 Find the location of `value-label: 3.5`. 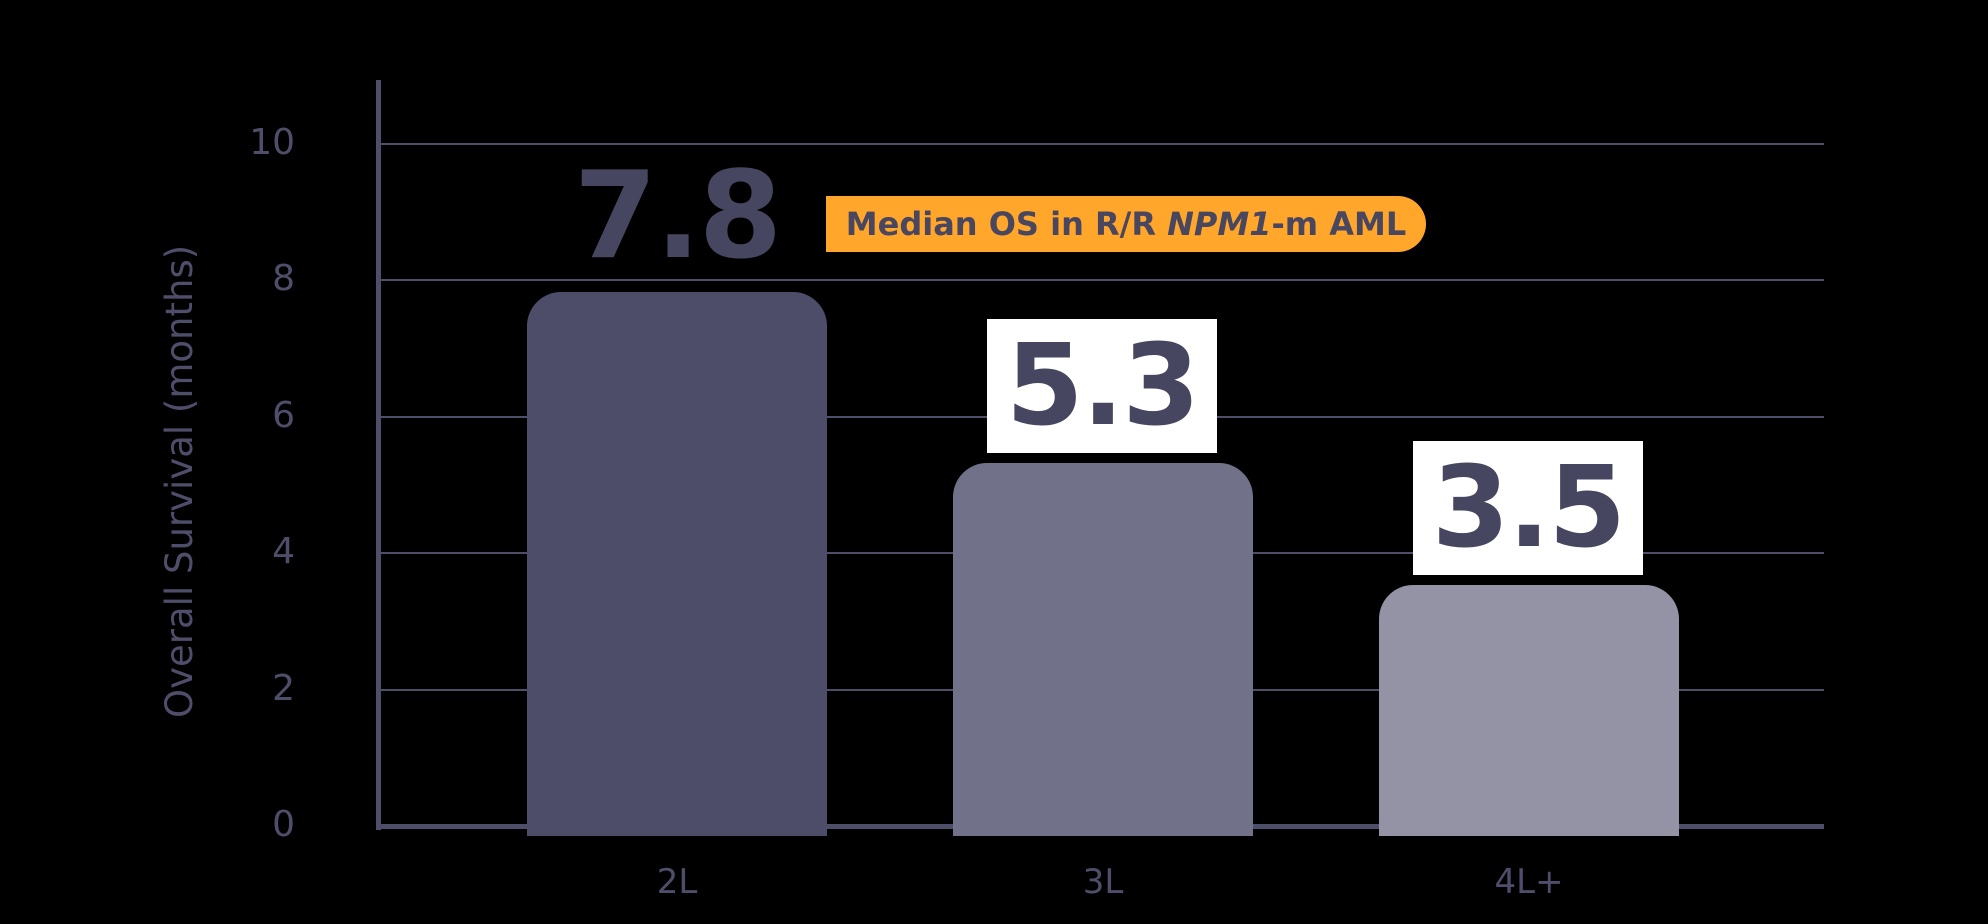

value-label: 3.5 is located at coordinates (1528, 508).